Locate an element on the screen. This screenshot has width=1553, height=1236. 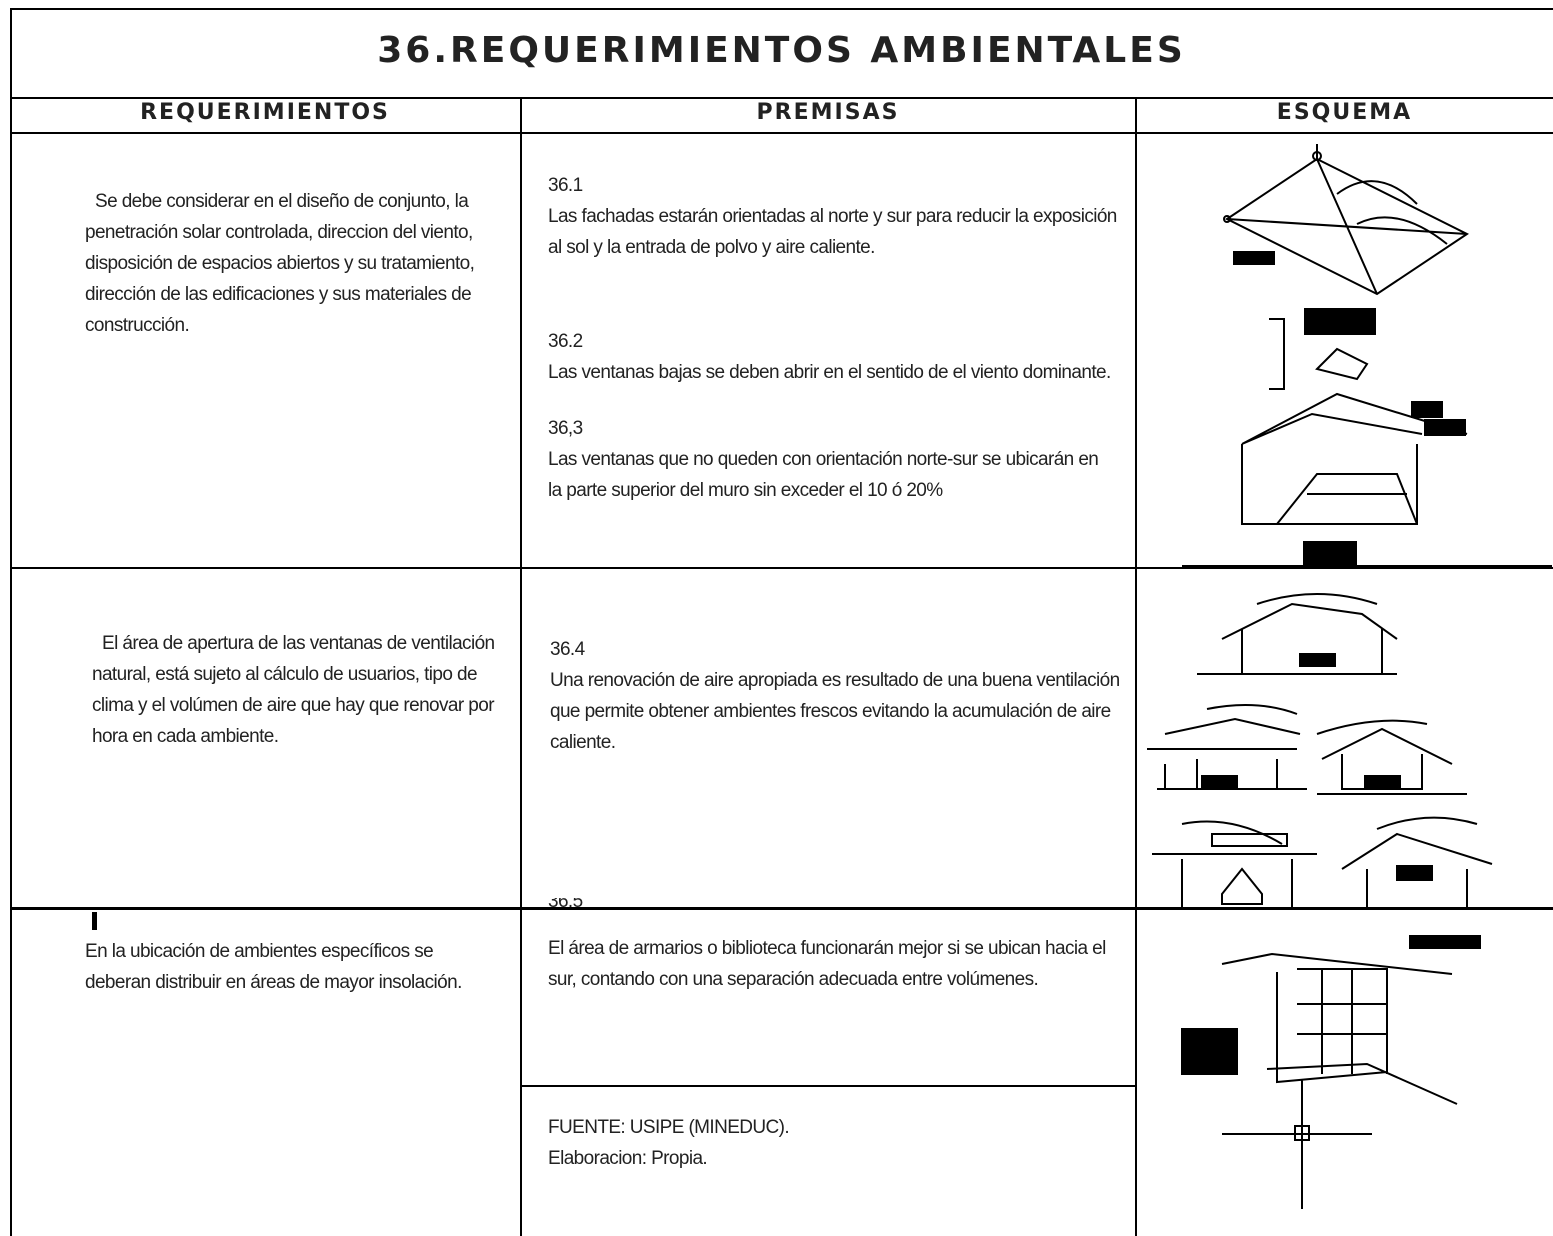
site-sketch is located at coordinates (1346, 220).